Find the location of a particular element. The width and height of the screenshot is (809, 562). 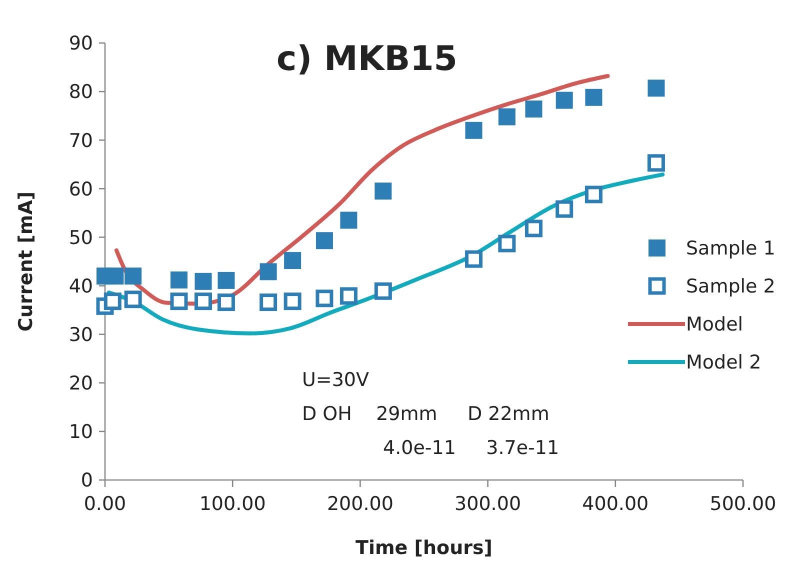

x-tick-label: 200.00 is located at coordinates (360, 504).